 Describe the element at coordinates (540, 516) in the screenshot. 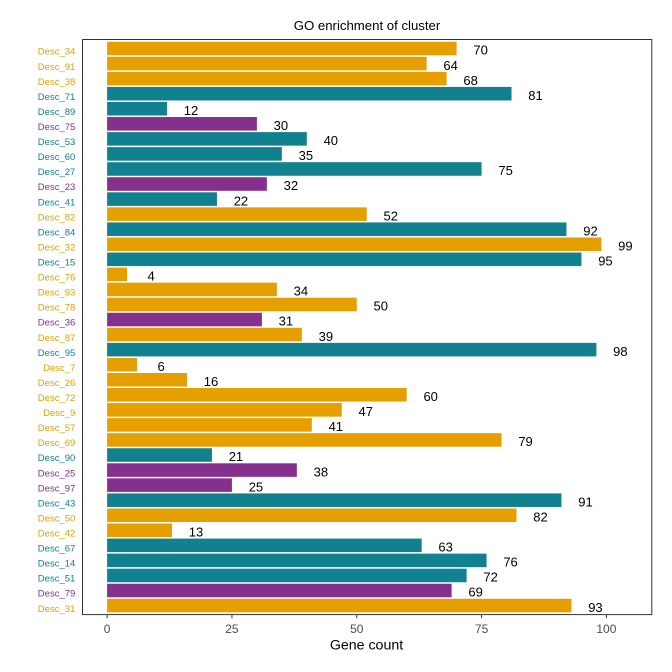

I see `svg-text: 82` at that location.